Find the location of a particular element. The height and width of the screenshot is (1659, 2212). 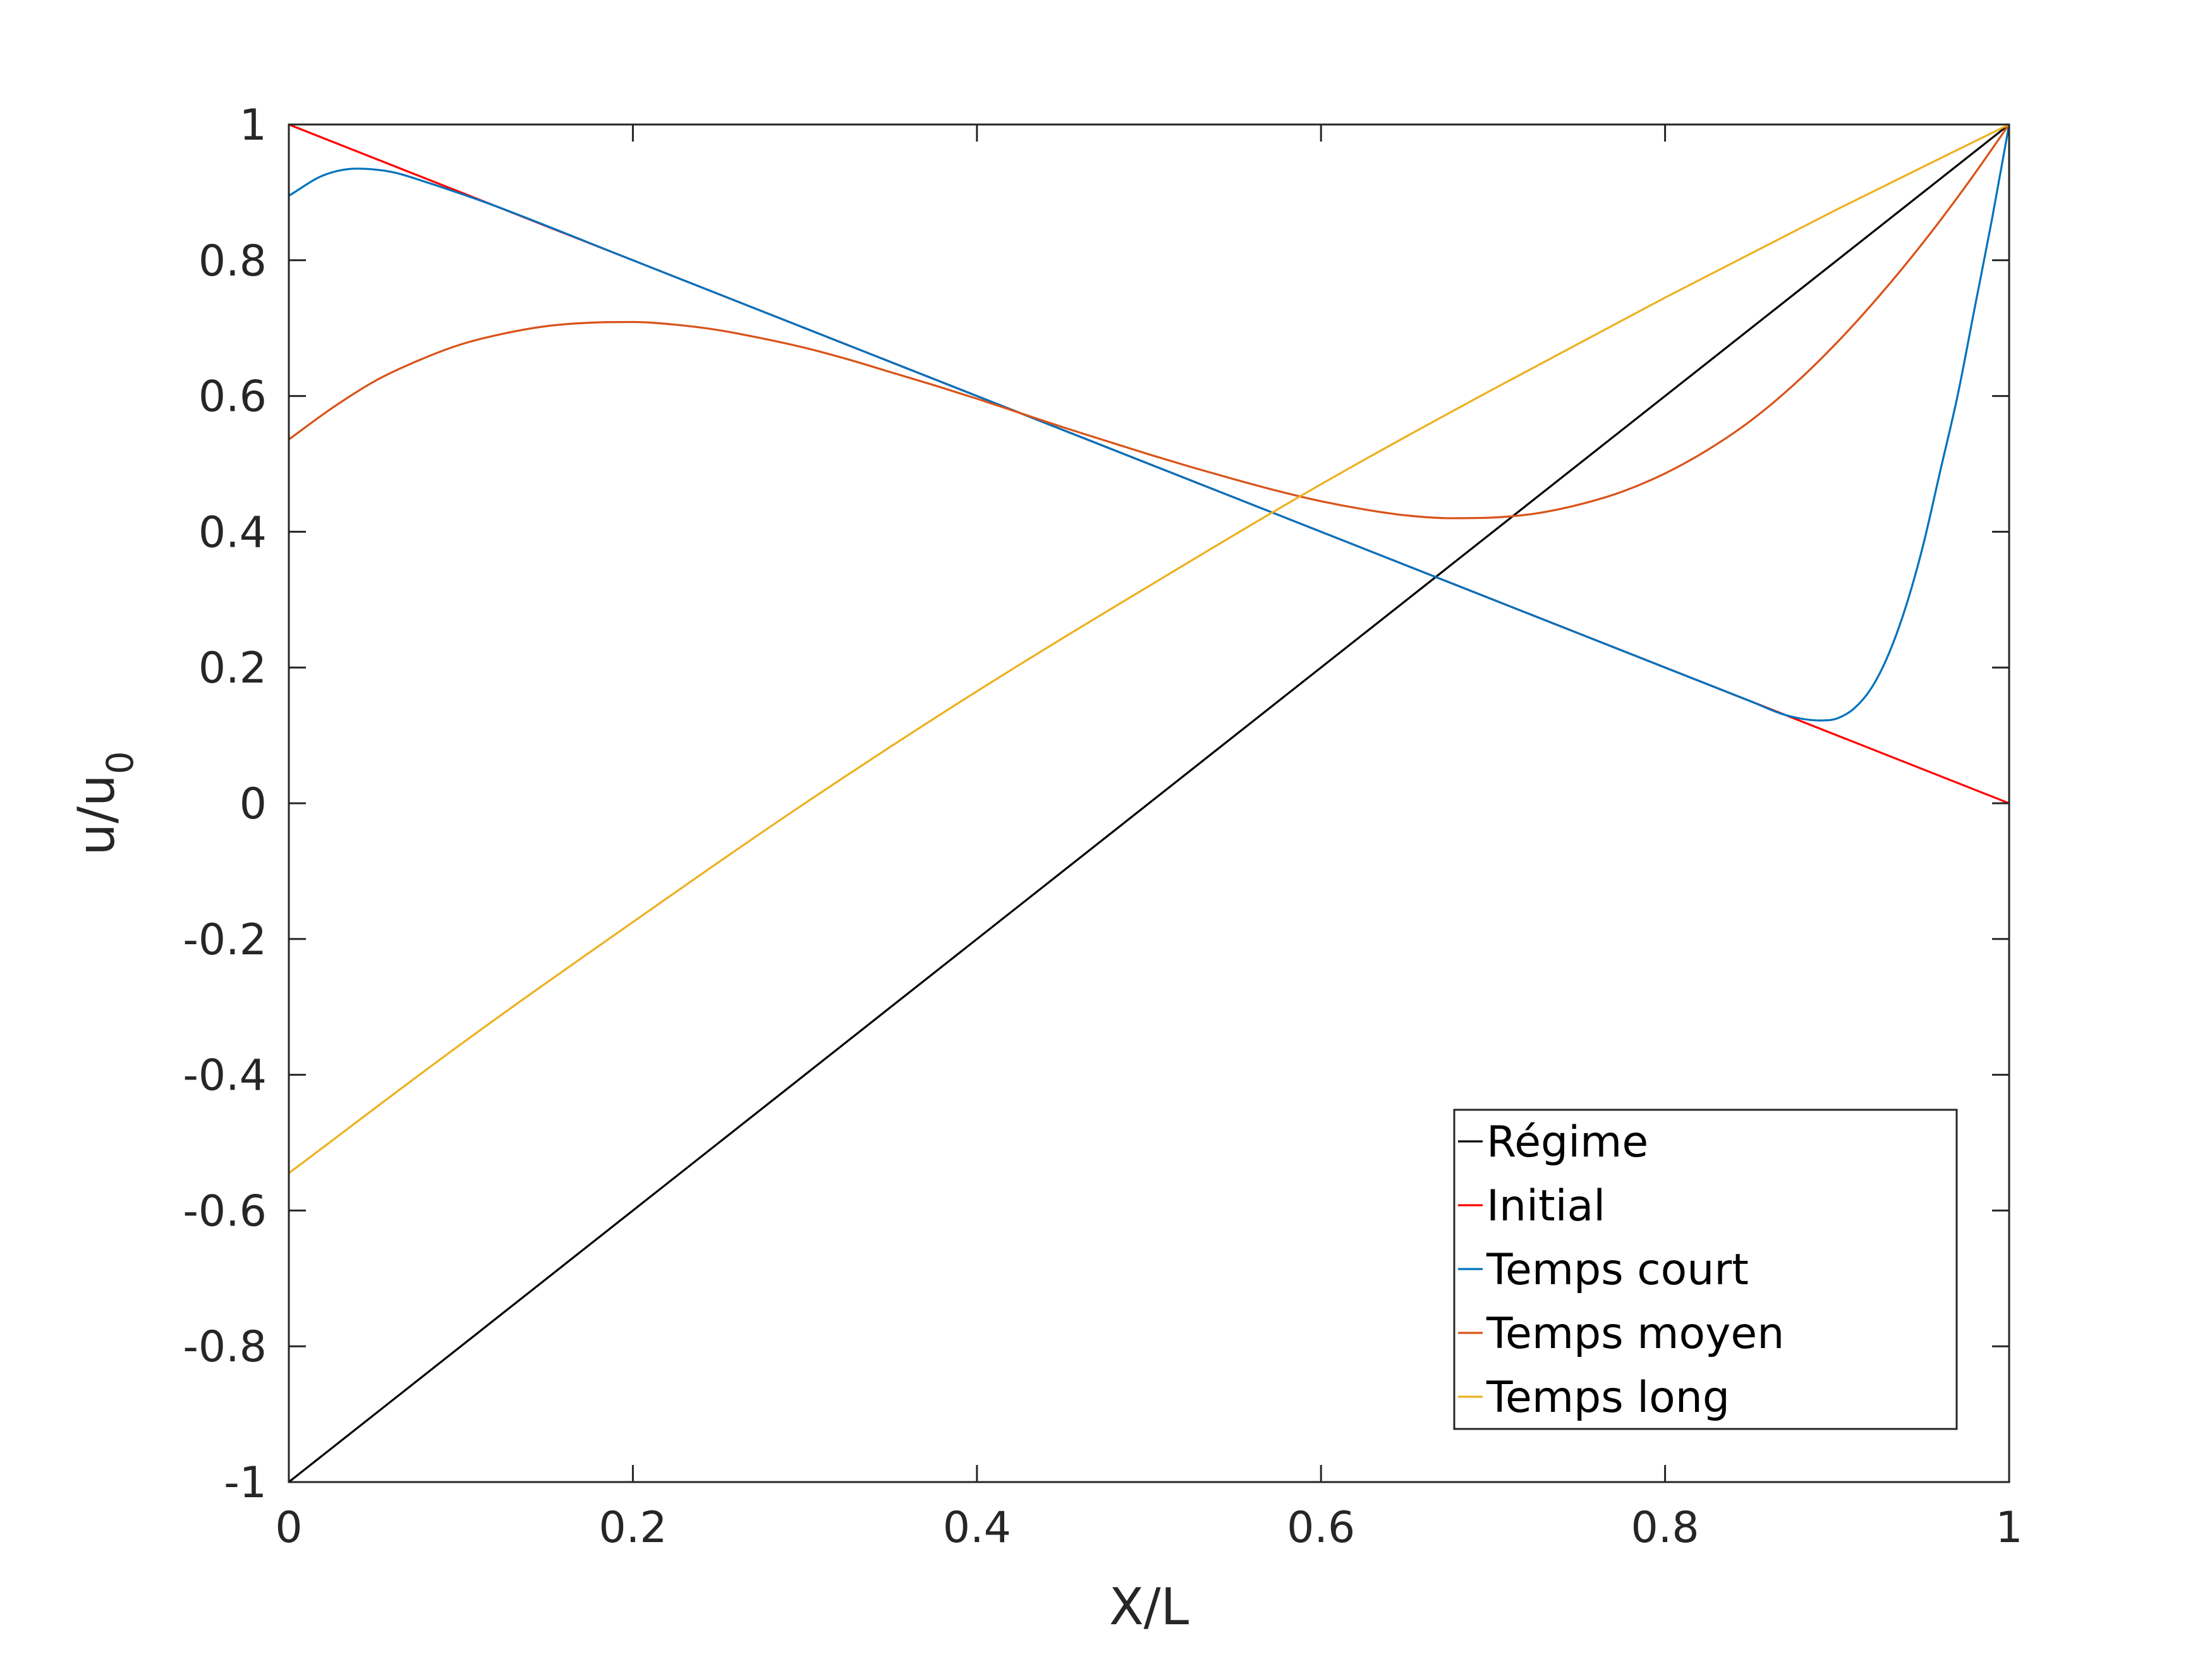

x-tick-label: 0 is located at coordinates (288, 1528).